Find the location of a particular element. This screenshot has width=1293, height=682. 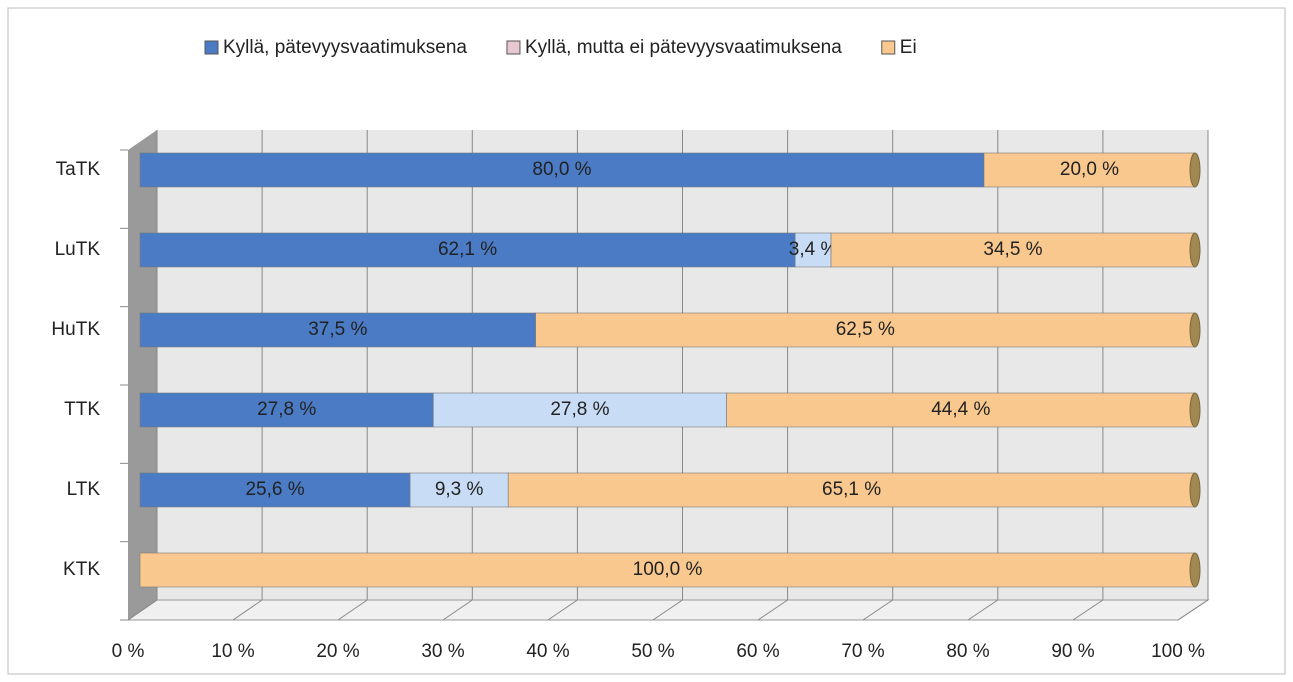

legend-label: Kyllä, mutta ei pätevyysvaatimuksena is located at coordinates (683, 47).